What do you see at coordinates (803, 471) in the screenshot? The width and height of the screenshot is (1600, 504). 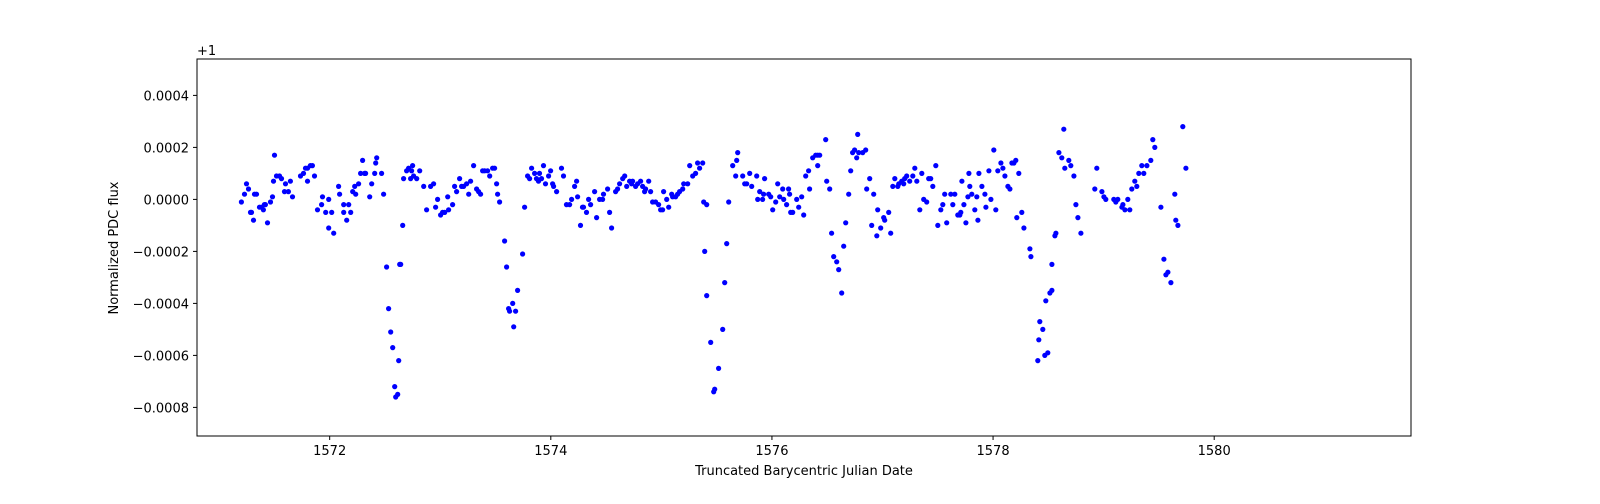 I see `x-axis-label: Truncated Barycentric Julian Date` at bounding box center [803, 471].